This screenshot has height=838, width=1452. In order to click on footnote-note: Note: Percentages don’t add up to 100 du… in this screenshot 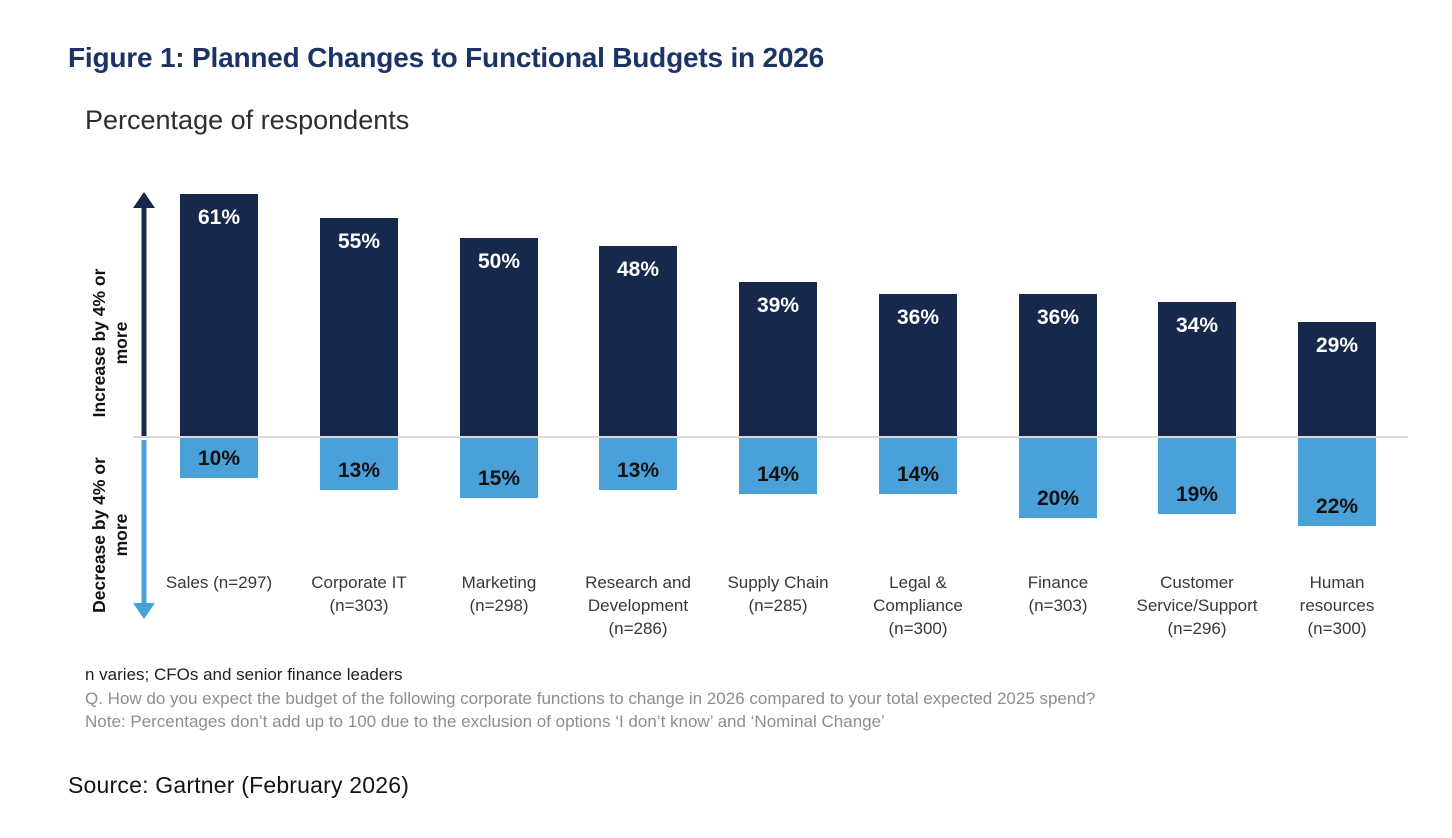, I will do `click(485, 721)`.